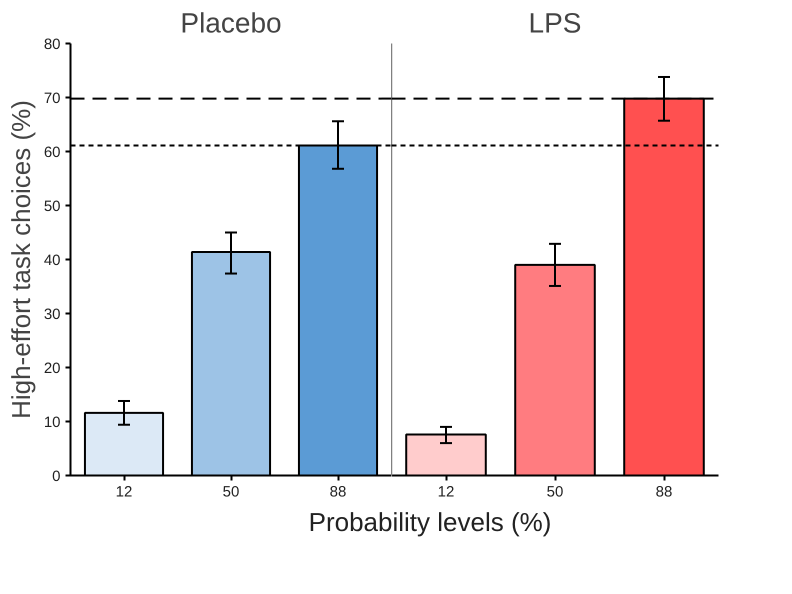 The height and width of the screenshot is (594, 792). Describe the element at coordinates (52, 260) in the screenshot. I see `y-tick-label: 40` at that location.